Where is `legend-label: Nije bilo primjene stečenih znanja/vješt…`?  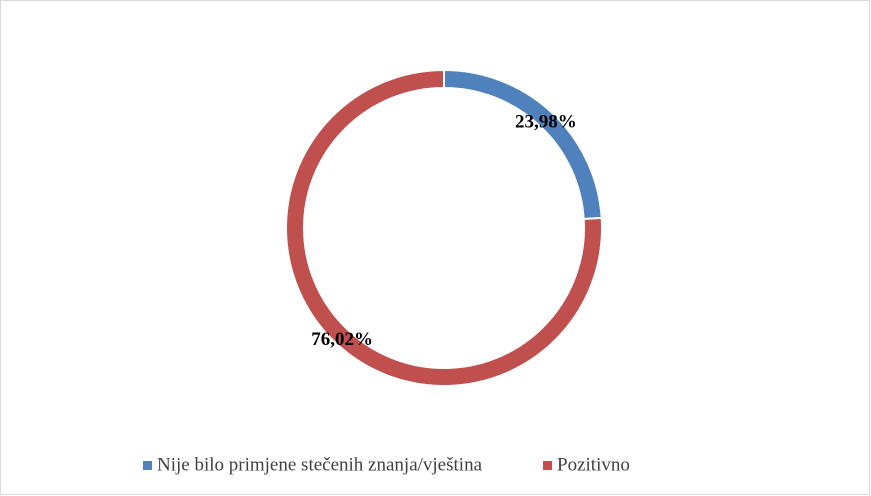 legend-label: Nije bilo primjene stečenih znanja/vješt… is located at coordinates (320, 464).